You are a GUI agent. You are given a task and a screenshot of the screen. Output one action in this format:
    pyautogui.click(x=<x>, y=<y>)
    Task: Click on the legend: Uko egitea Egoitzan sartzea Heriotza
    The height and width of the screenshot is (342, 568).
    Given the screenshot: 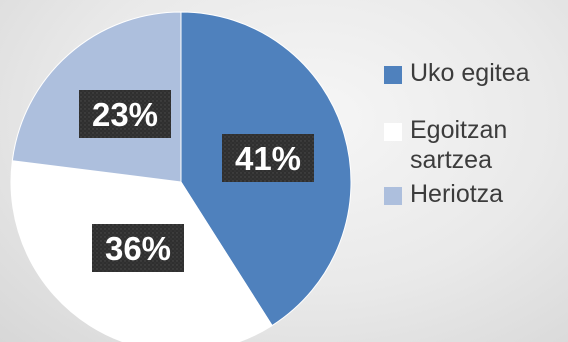 What is the action you would take?
    pyautogui.click(x=476, y=133)
    